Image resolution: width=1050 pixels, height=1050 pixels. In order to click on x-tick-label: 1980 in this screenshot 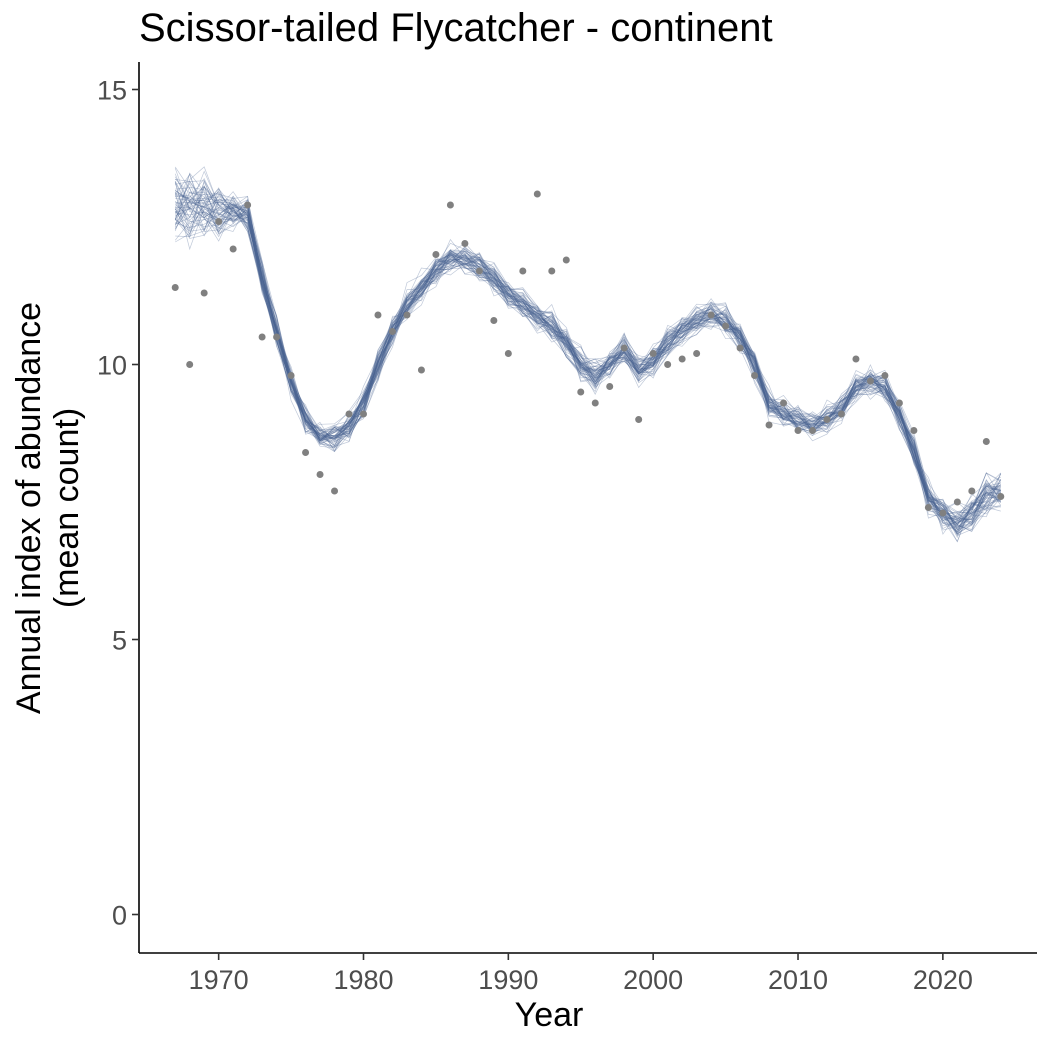, I will do `click(363, 980)`.